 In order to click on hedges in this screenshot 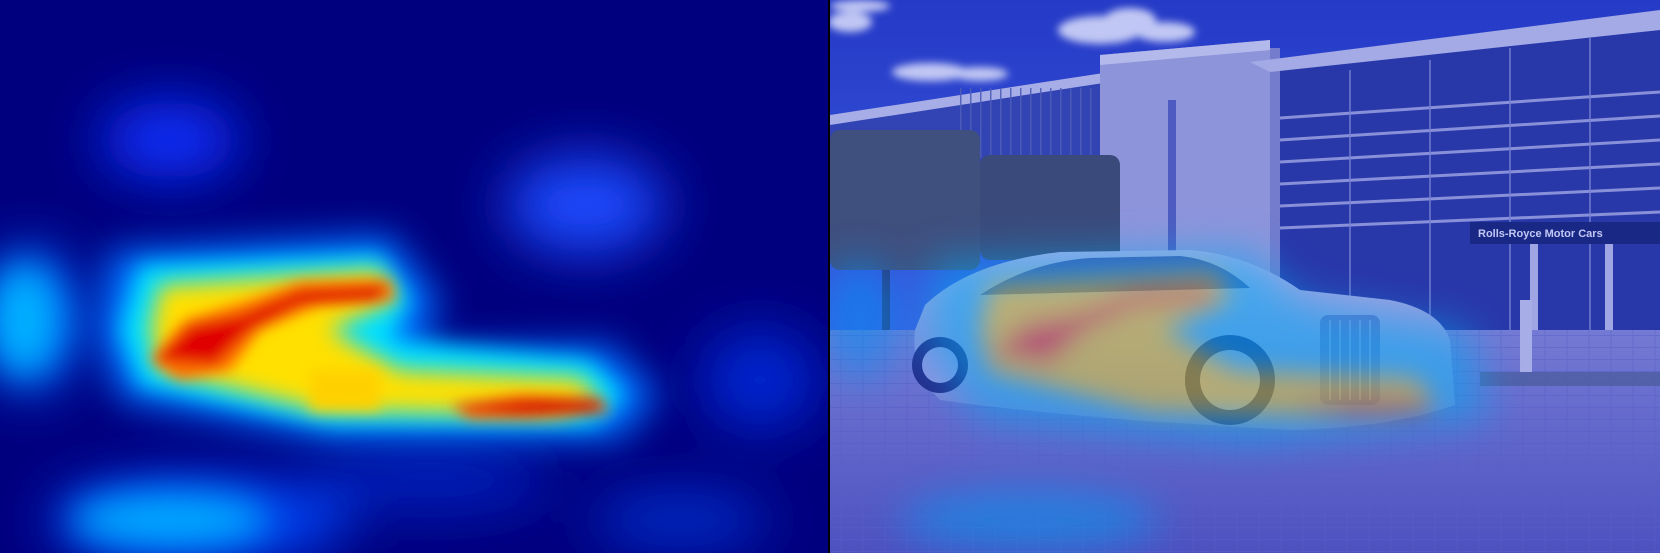, I will do `click(975, 237)`.